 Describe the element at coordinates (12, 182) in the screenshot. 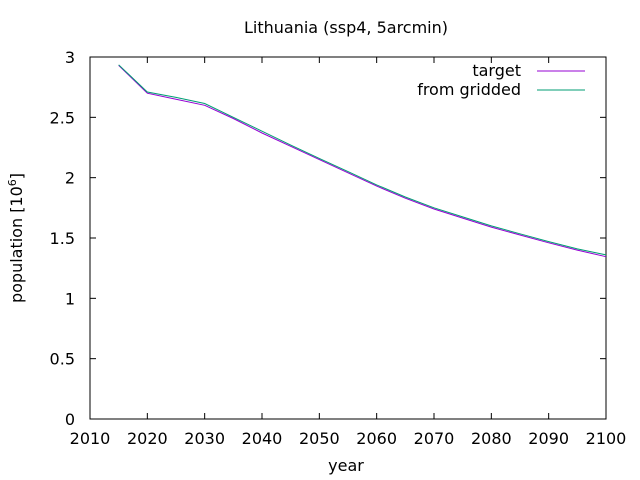

I see `y-axis-label-exponent: 6` at that location.